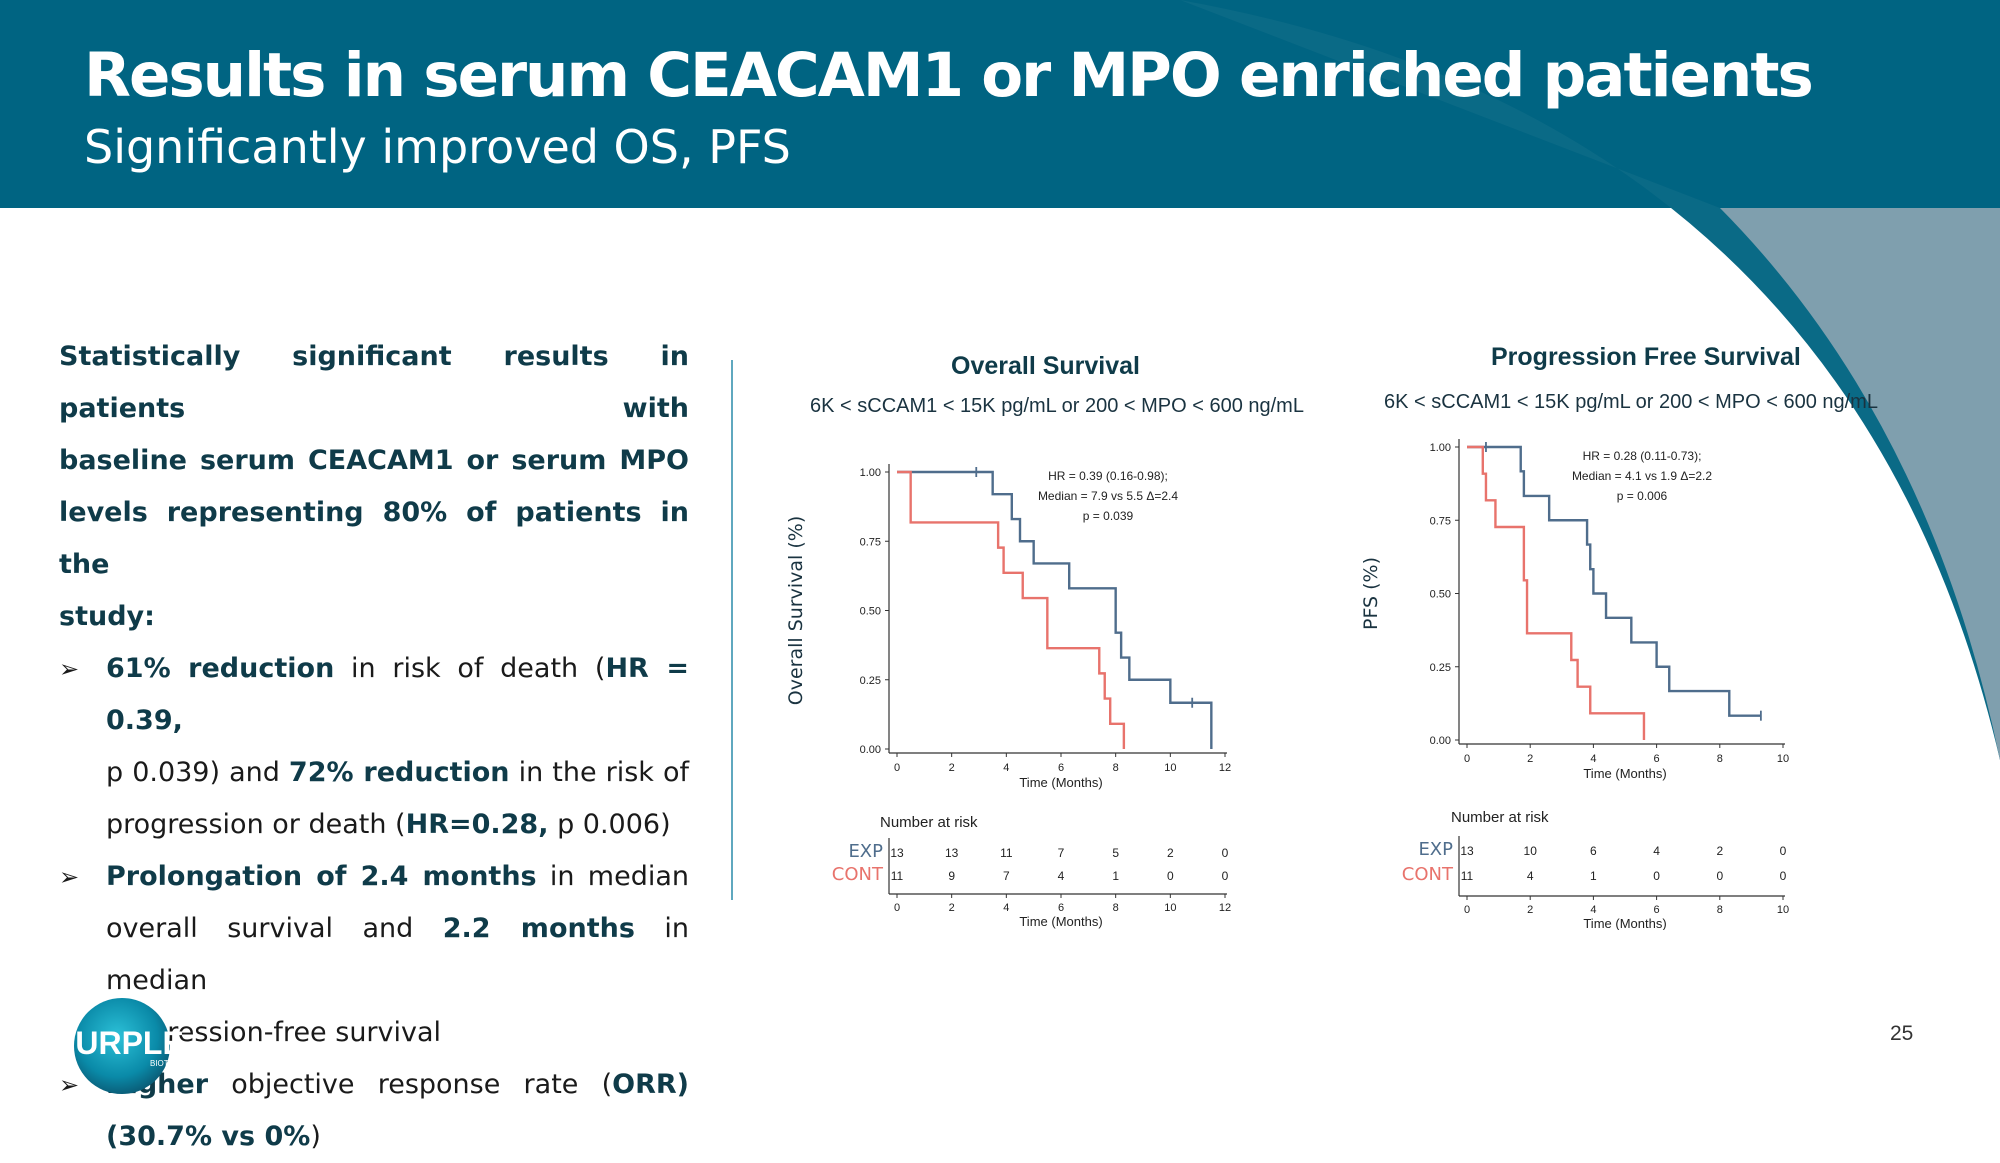 This screenshot has width=2000, height=1163. What do you see at coordinates (1108, 496) in the screenshot?
I see `hr-annotation: Median = 7.9 vs 5.5 Δ=2.4` at bounding box center [1108, 496].